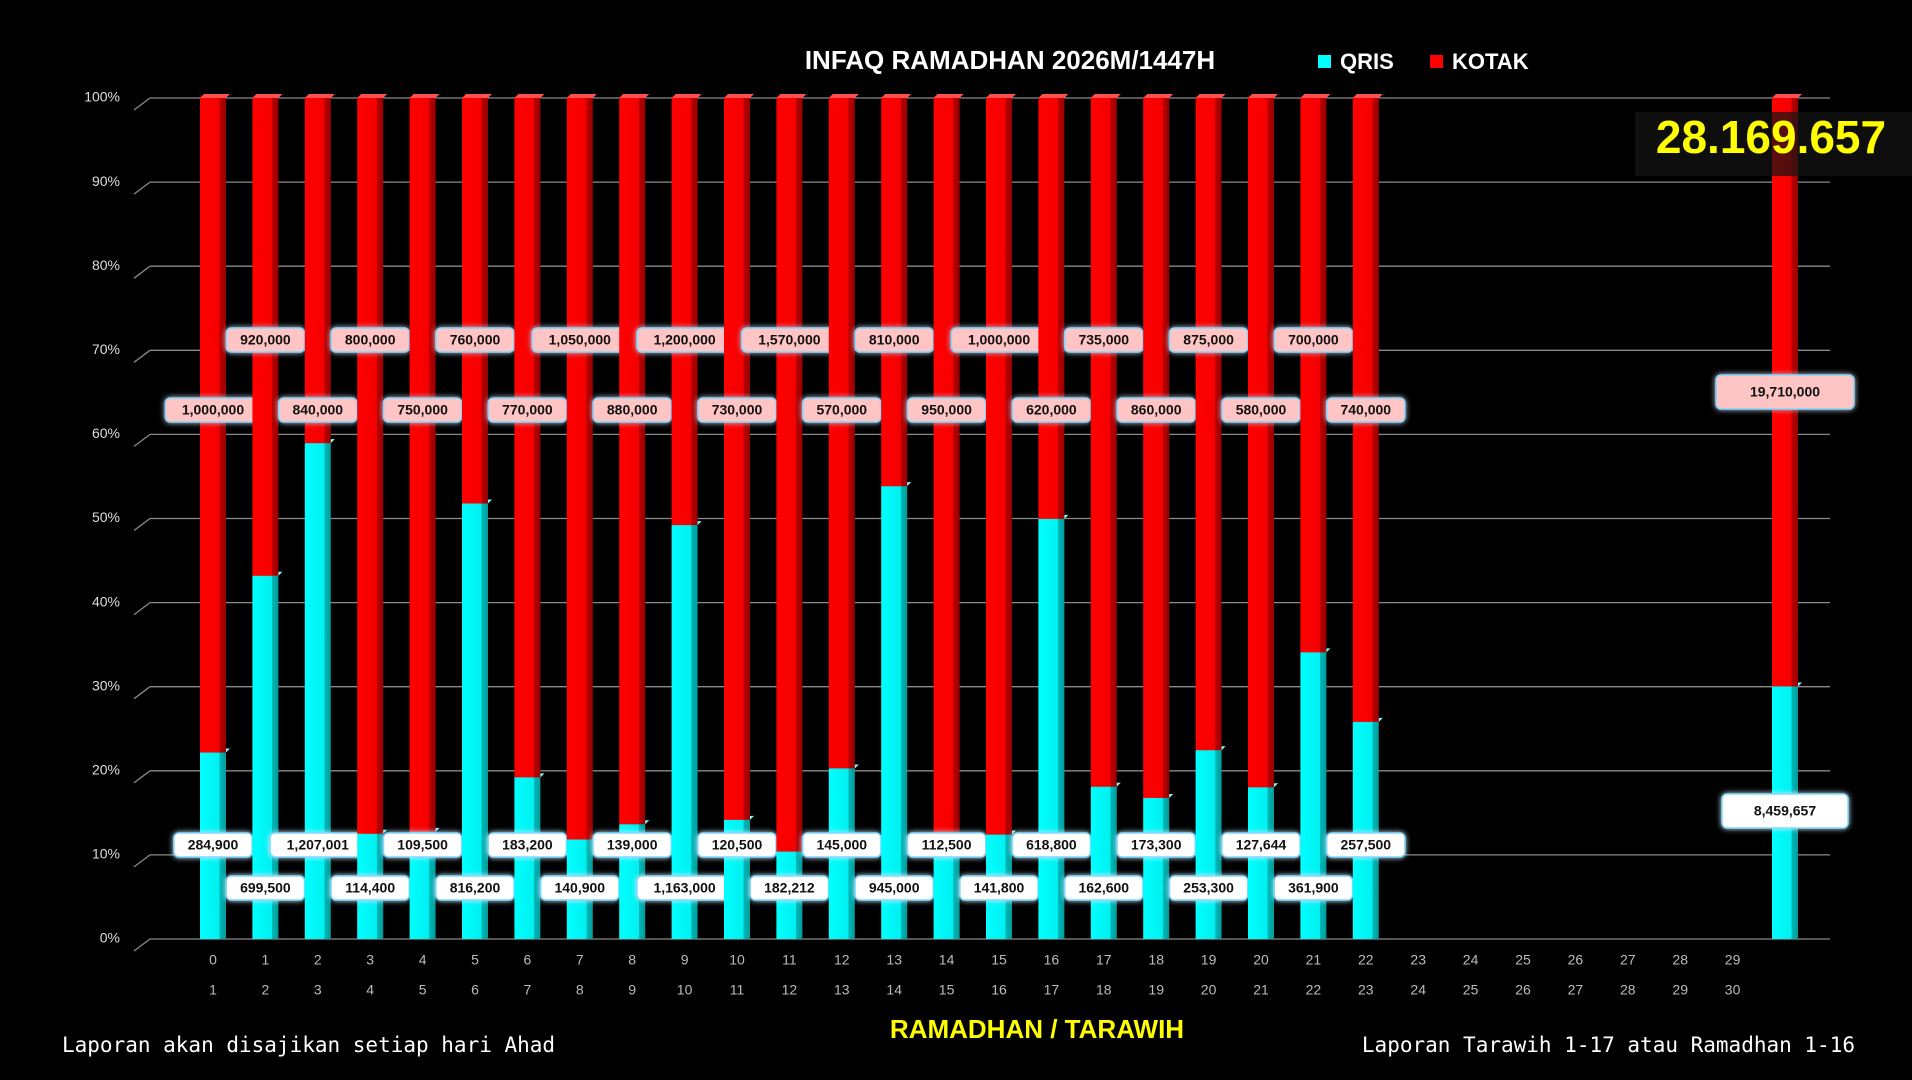 The height and width of the screenshot is (1080, 1912). I want to click on value-label-text: 1,200,000, so click(684, 340).